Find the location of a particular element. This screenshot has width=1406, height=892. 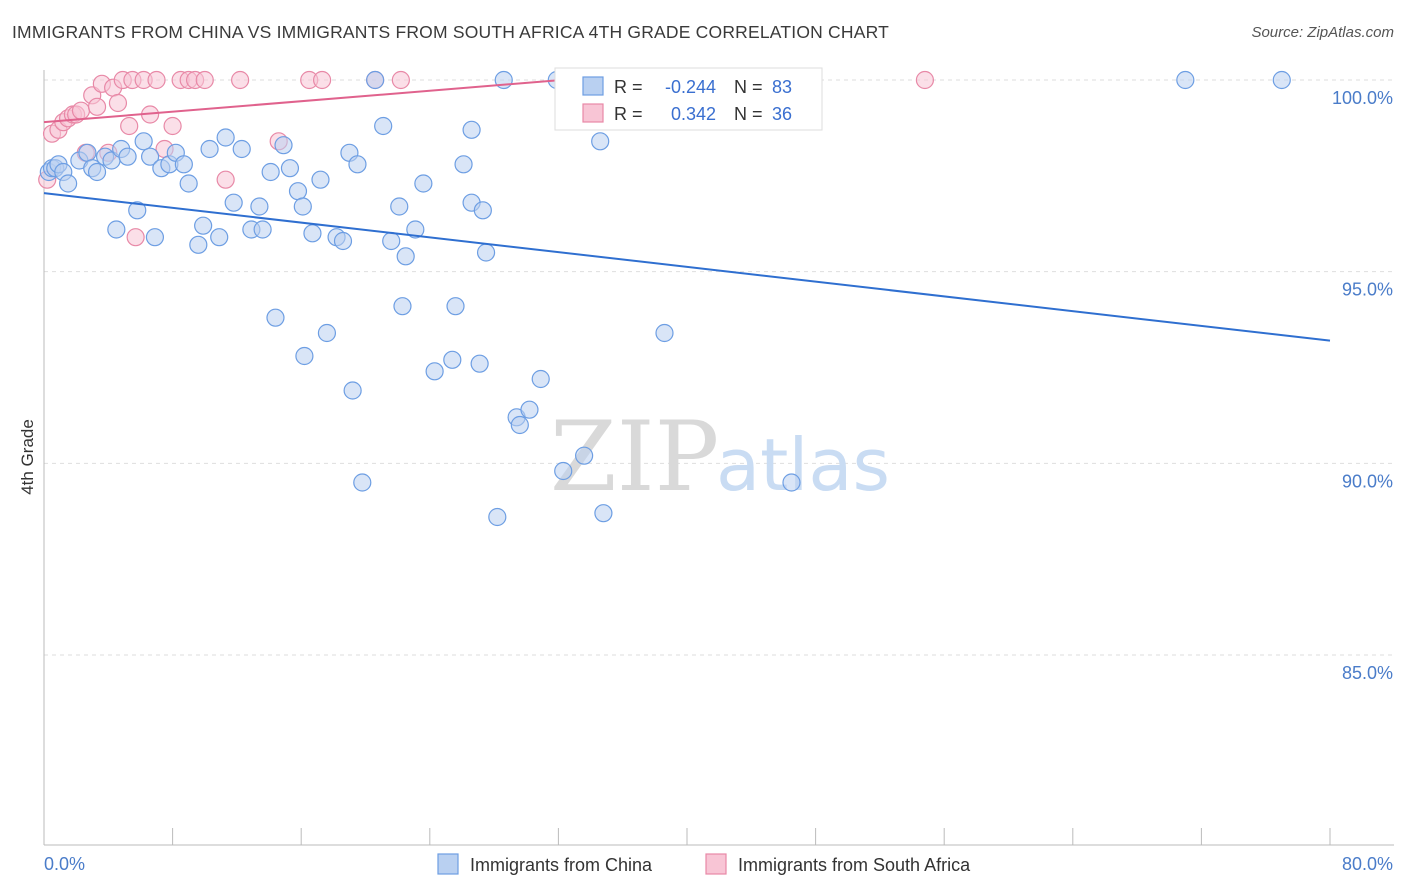

stats-n-value-china: 83 is located at coordinates (782, 87).